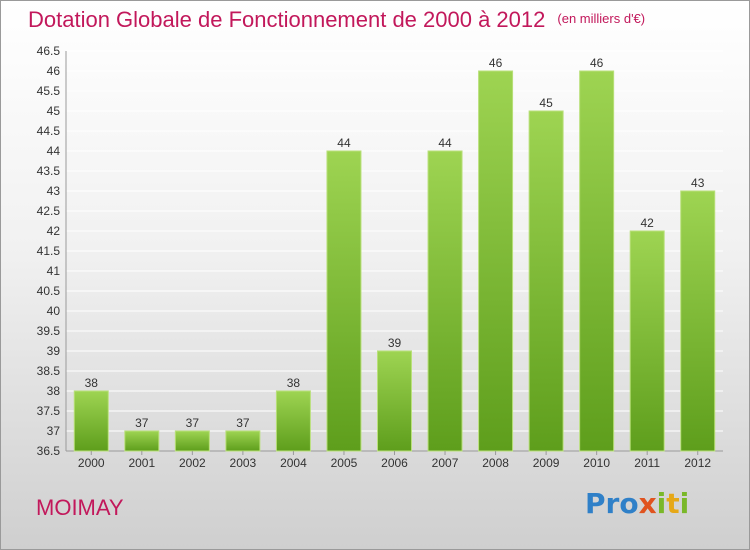 The width and height of the screenshot is (750, 550). I want to click on x-tick-label: 2002, so click(192, 463).